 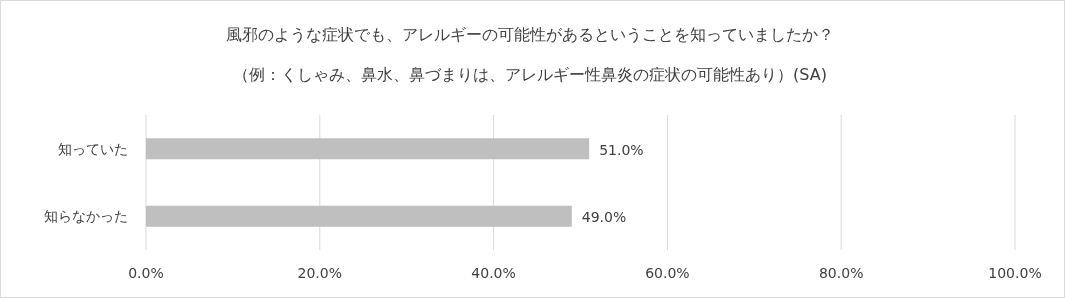 What do you see at coordinates (530, 34) in the screenshot?
I see `chart-title: 風邪のような症状でも、アレルギーの可能性があるということを知っていましたか？` at bounding box center [530, 34].